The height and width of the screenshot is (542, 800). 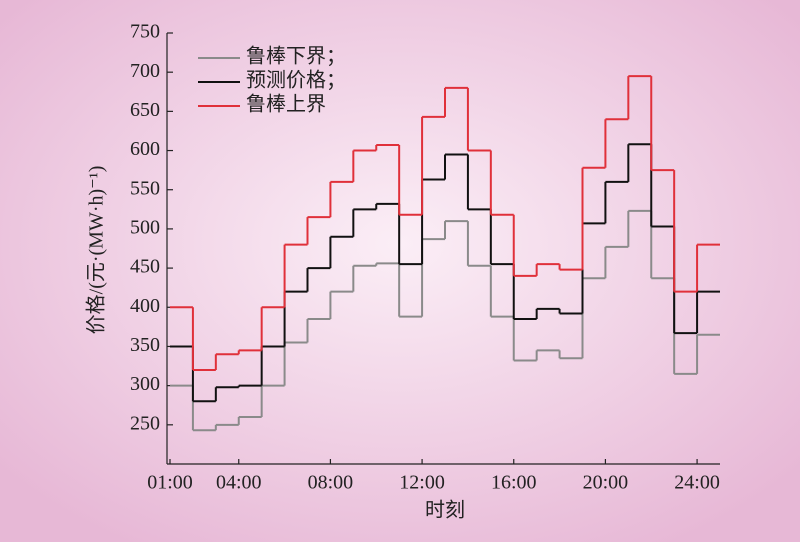 What do you see at coordinates (145, 306) in the screenshot?
I see `y-tick-label: 400` at bounding box center [145, 306].